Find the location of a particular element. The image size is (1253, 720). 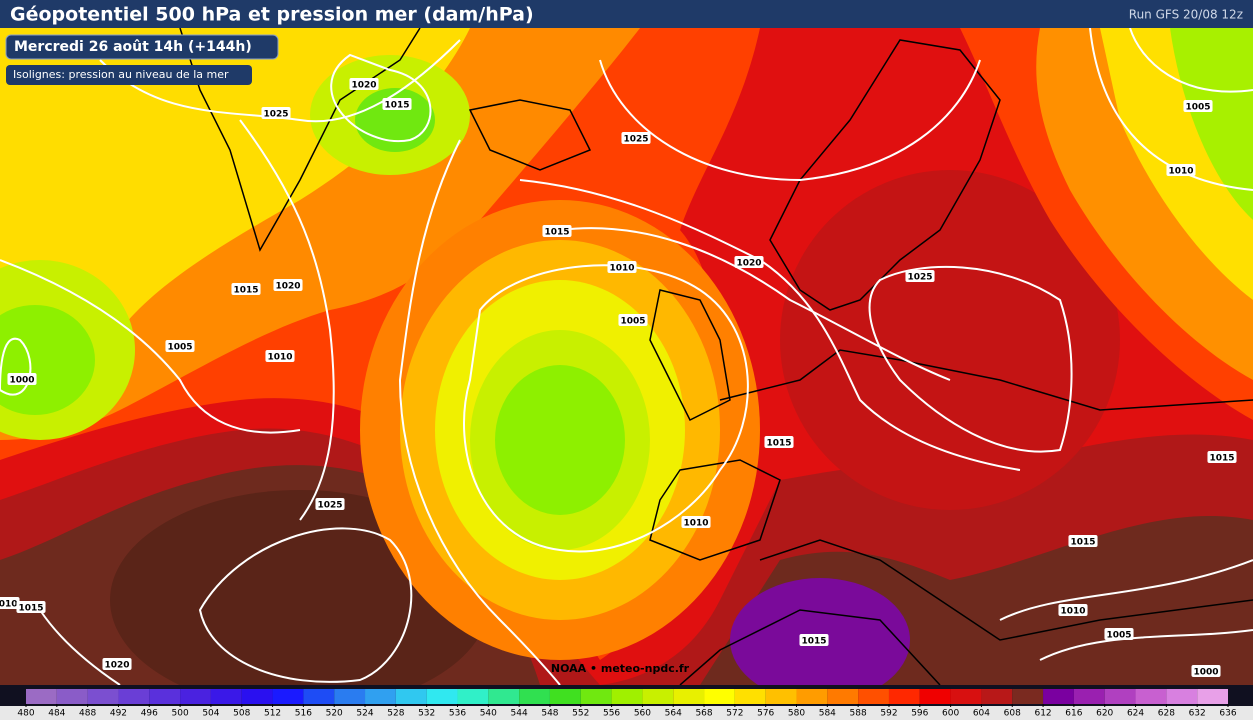

isobar-label: 1005 is located at coordinates (632, 322).